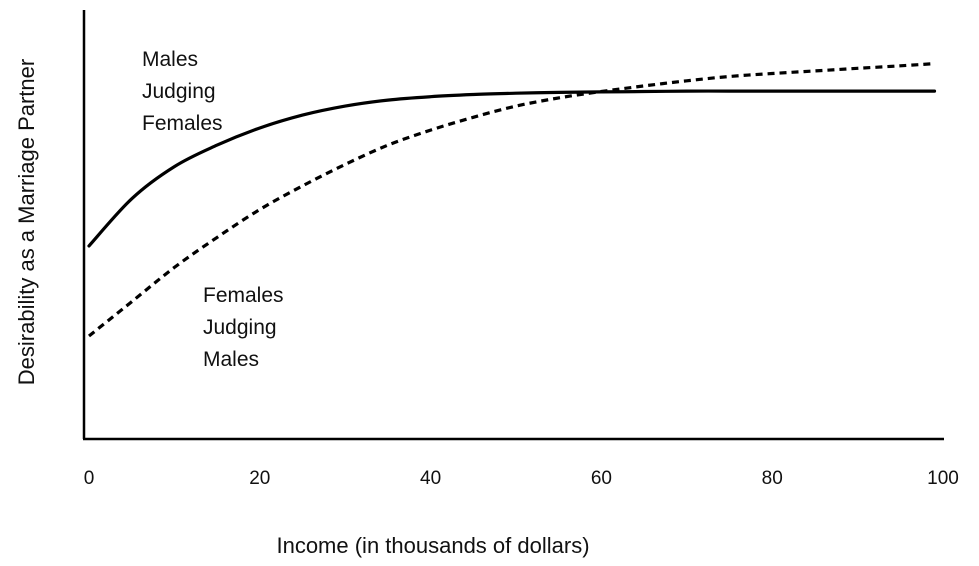 The width and height of the screenshot is (979, 566). Describe the element at coordinates (772, 478) in the screenshot. I see `x-tick-label: 80` at that location.